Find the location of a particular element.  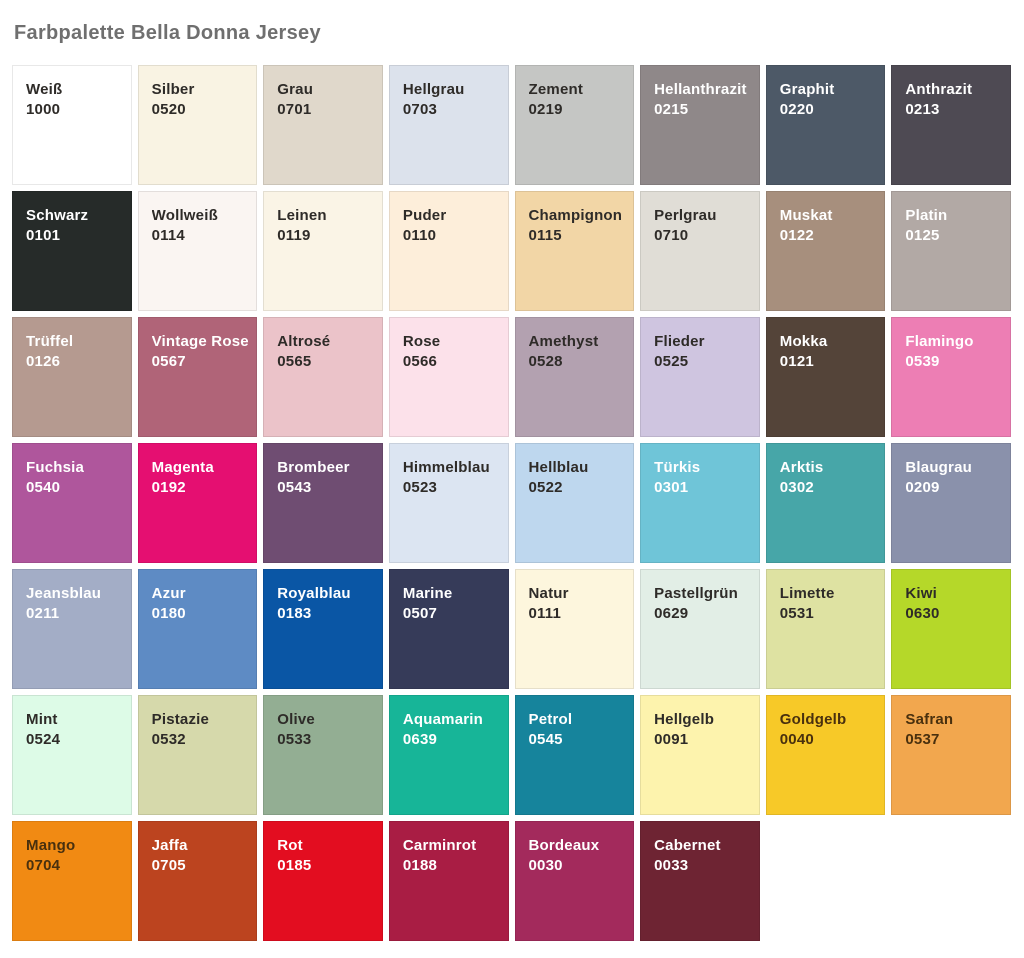

swatch-name: Himmelblau is located at coordinates (446, 467).